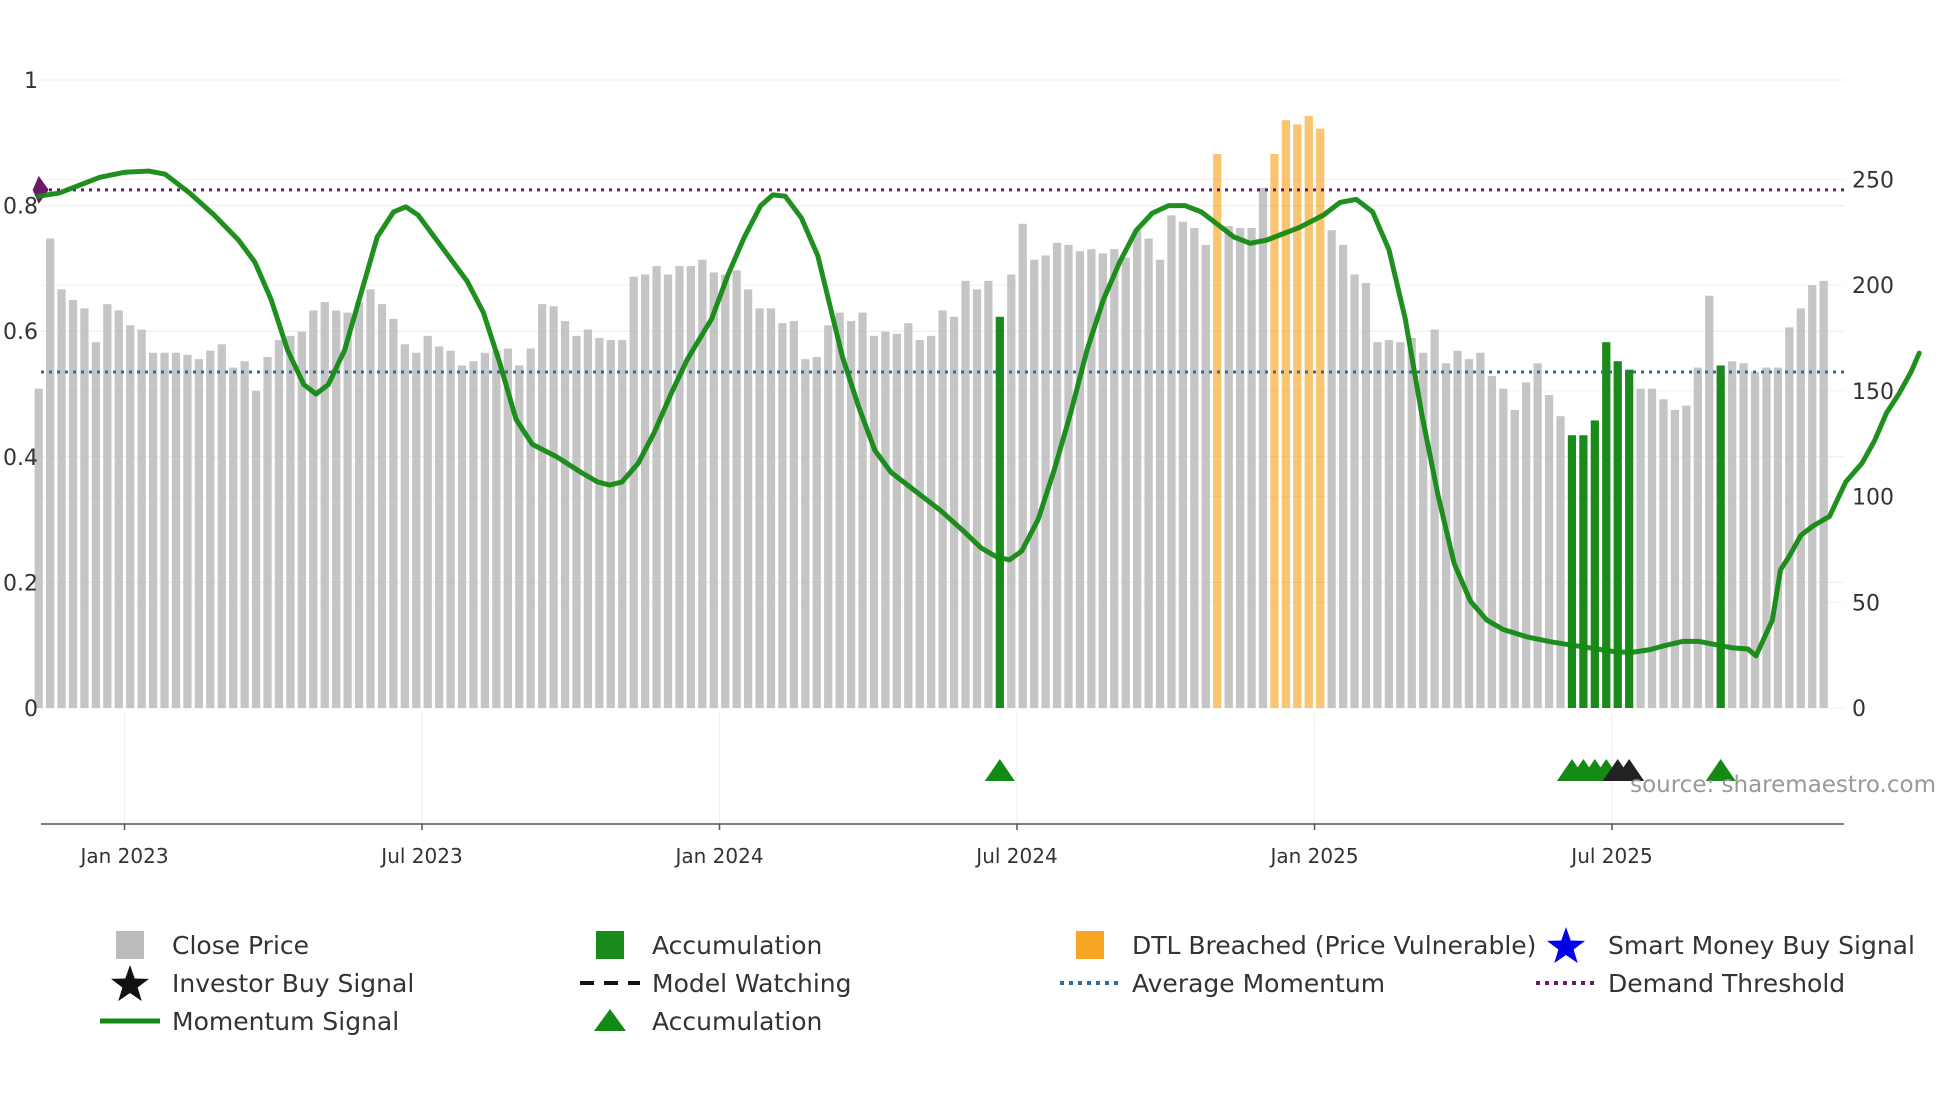 Image resolution: width=1960 pixels, height=1102 pixels. What do you see at coordinates (1313, 856) in the screenshot?
I see `x-tick-label: Jan 2025` at bounding box center [1313, 856].